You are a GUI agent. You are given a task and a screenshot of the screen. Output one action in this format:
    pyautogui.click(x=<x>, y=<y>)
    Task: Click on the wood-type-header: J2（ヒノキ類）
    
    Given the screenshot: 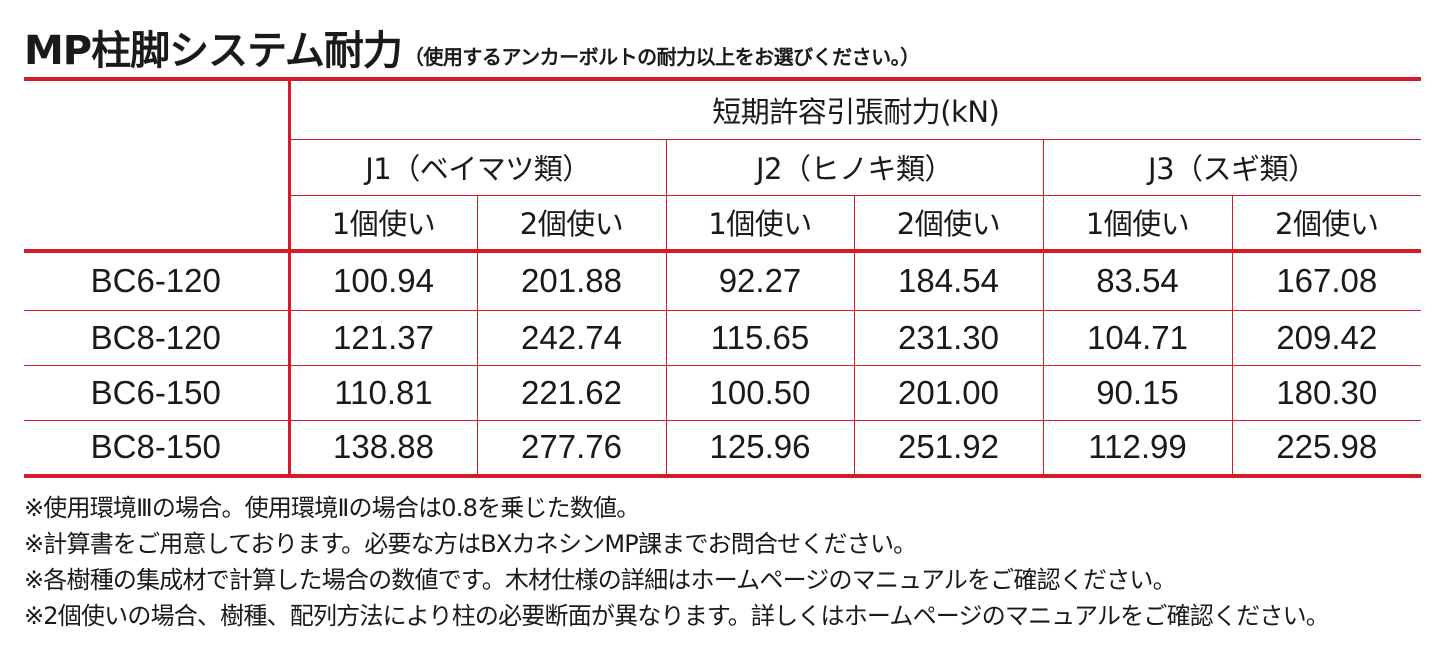 What is the action you would take?
    pyautogui.click(x=854, y=166)
    